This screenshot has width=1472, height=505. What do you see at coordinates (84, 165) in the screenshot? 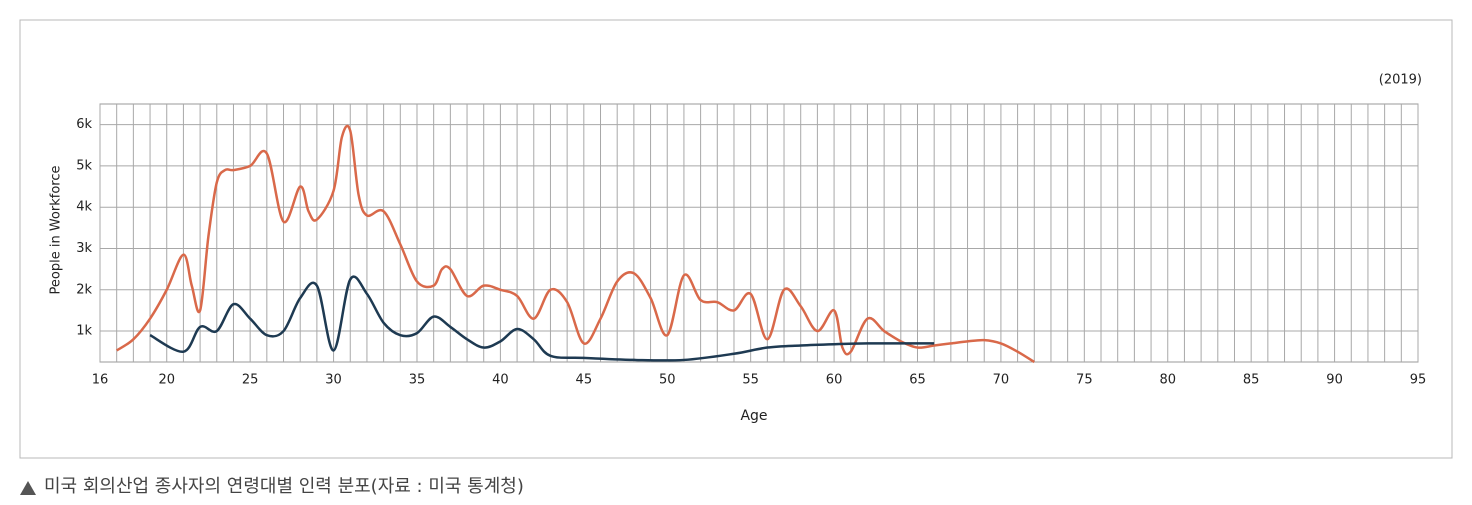
I see `y-tick-label: 5k` at bounding box center [84, 165].